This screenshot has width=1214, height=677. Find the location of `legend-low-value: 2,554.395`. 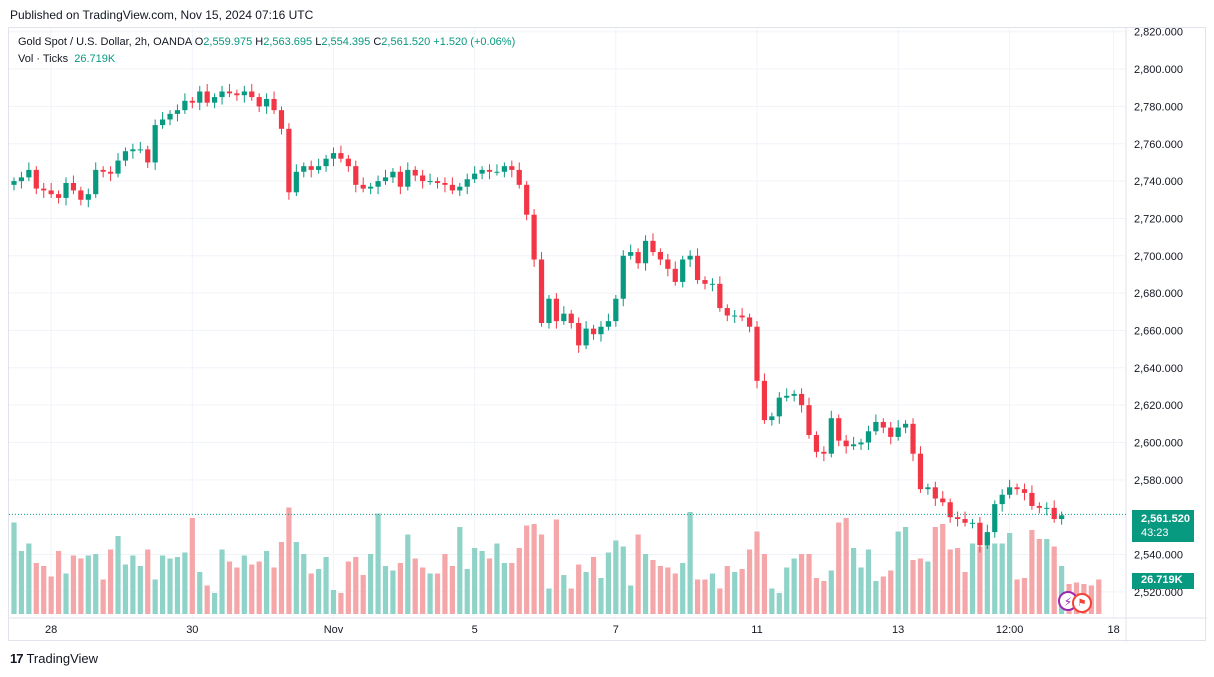

legend-low-value: 2,554.395 is located at coordinates (346, 42).